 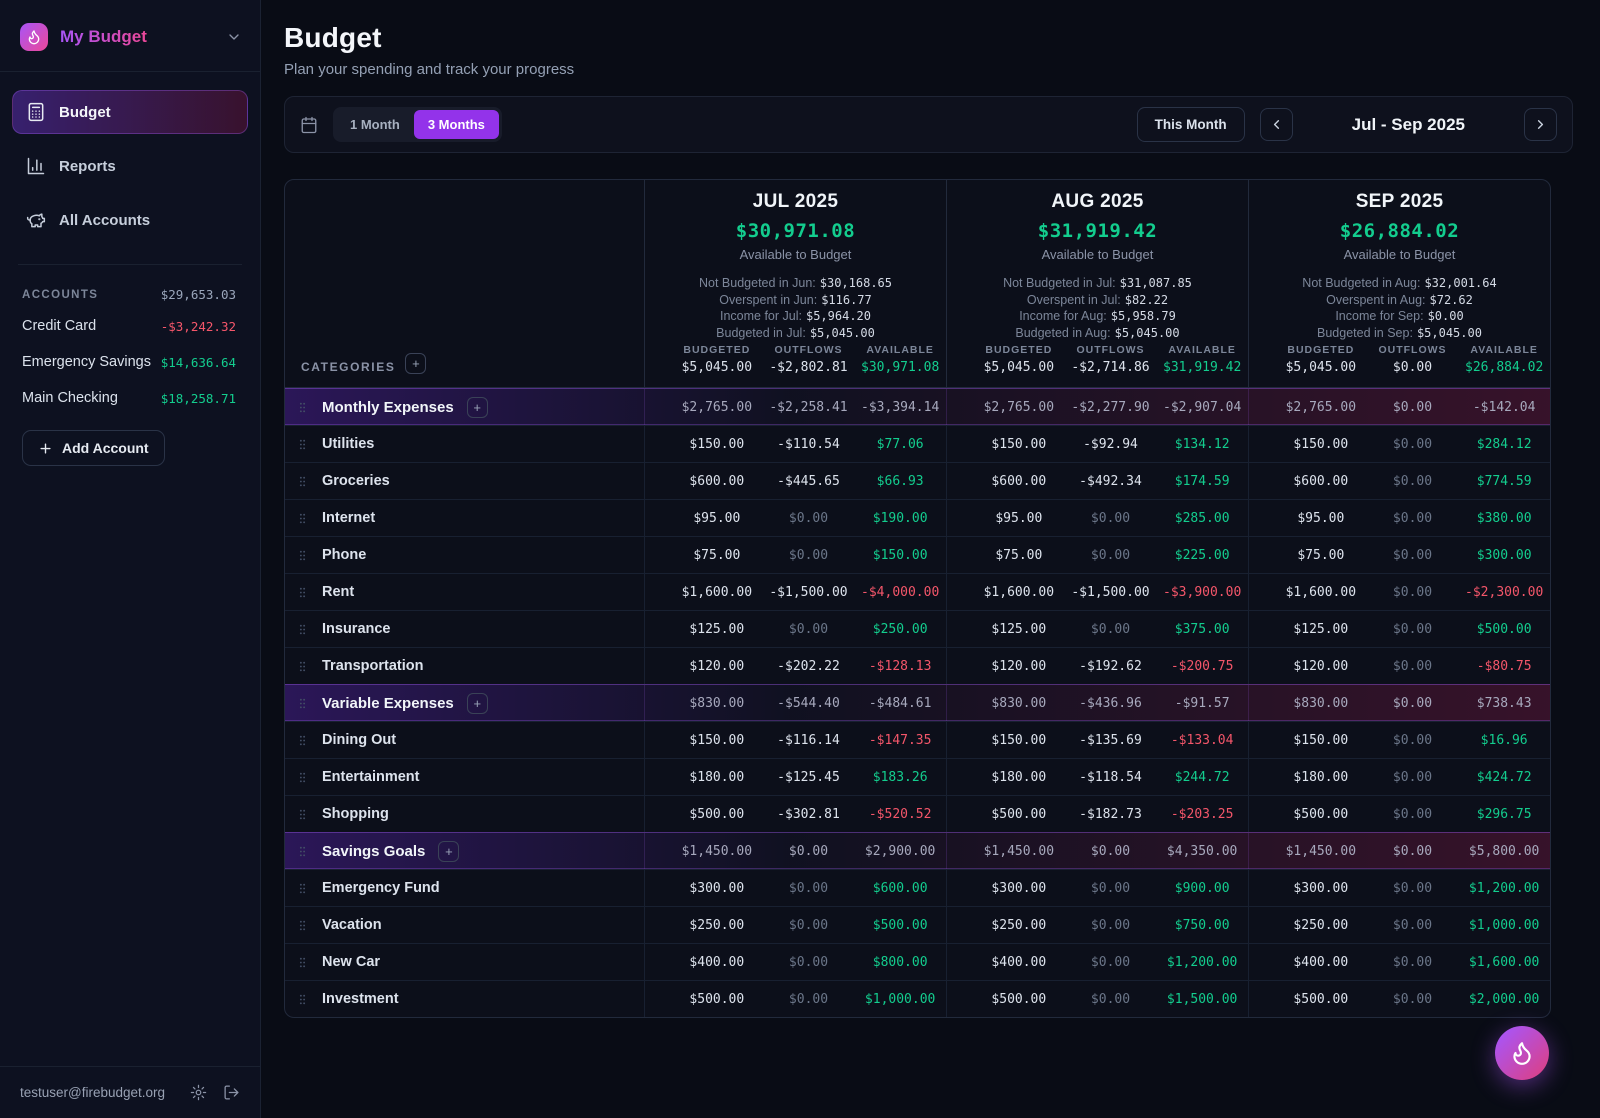 What do you see at coordinates (93, 448) in the screenshot?
I see `add-account-button: Add Account` at bounding box center [93, 448].